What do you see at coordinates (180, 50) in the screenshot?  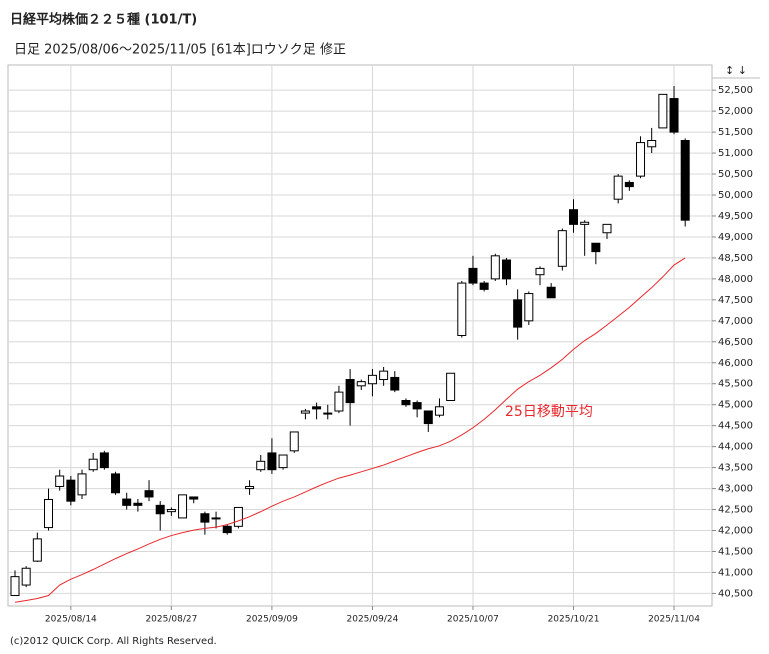 I see `chart-subtitle: 日足 2025/08/06～2025/11/05 [61本]ロウソク足 修正` at bounding box center [180, 50].